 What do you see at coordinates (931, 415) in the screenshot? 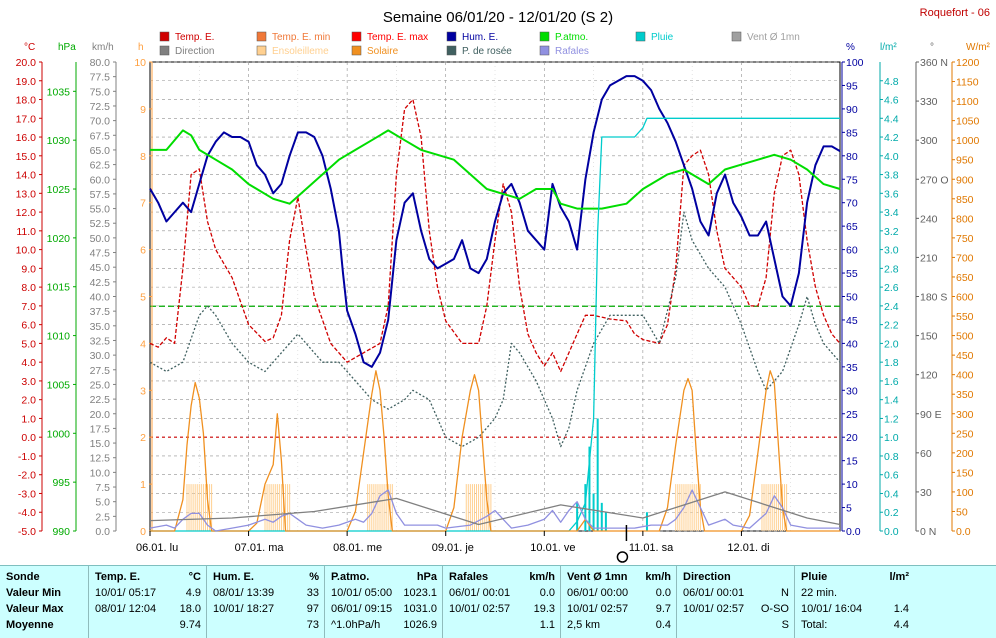
I see `direction-tick-label: 90 E` at bounding box center [931, 415].